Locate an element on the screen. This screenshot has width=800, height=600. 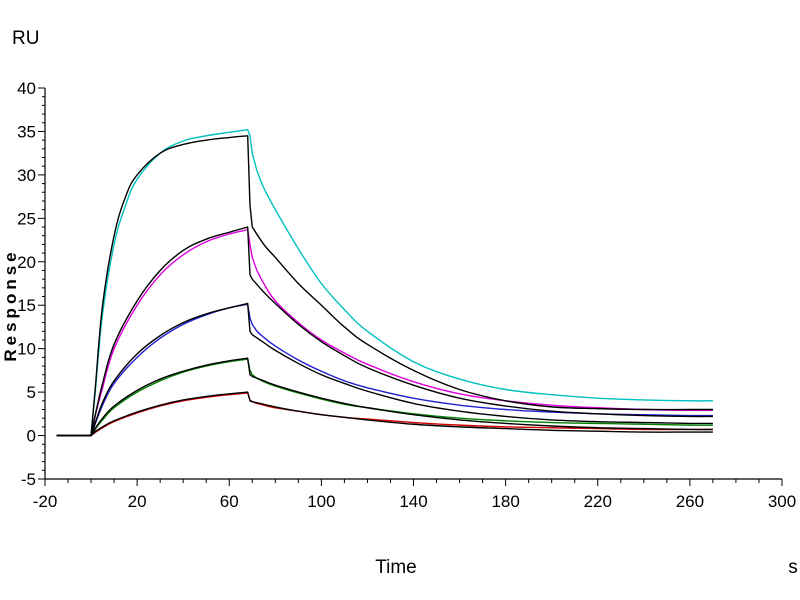
y-tick-label: 30 is located at coordinates (26, 175).